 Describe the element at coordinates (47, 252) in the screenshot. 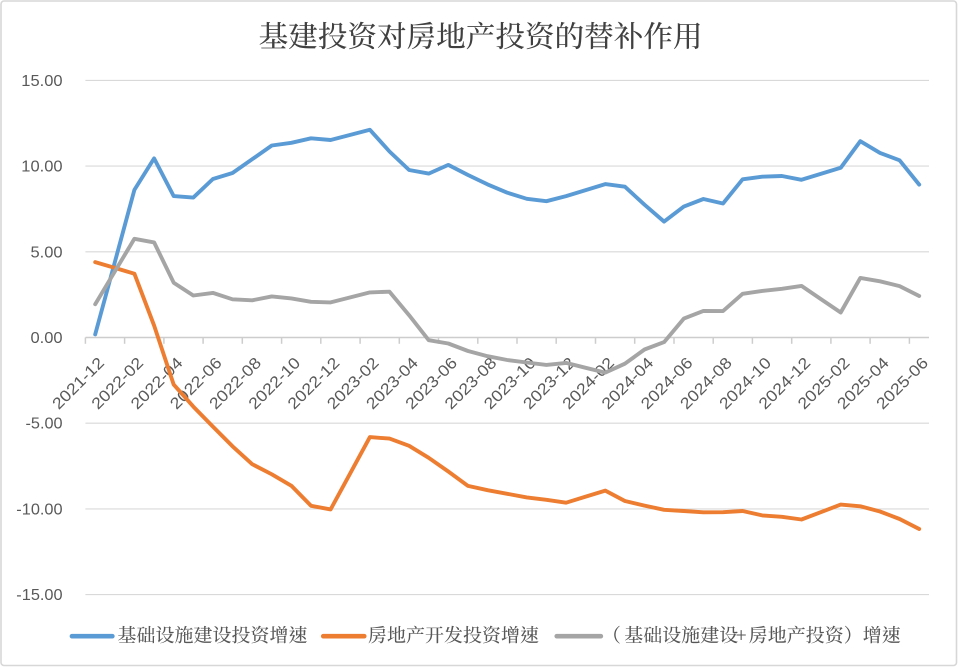

I see `svg-text: 5.00` at that location.